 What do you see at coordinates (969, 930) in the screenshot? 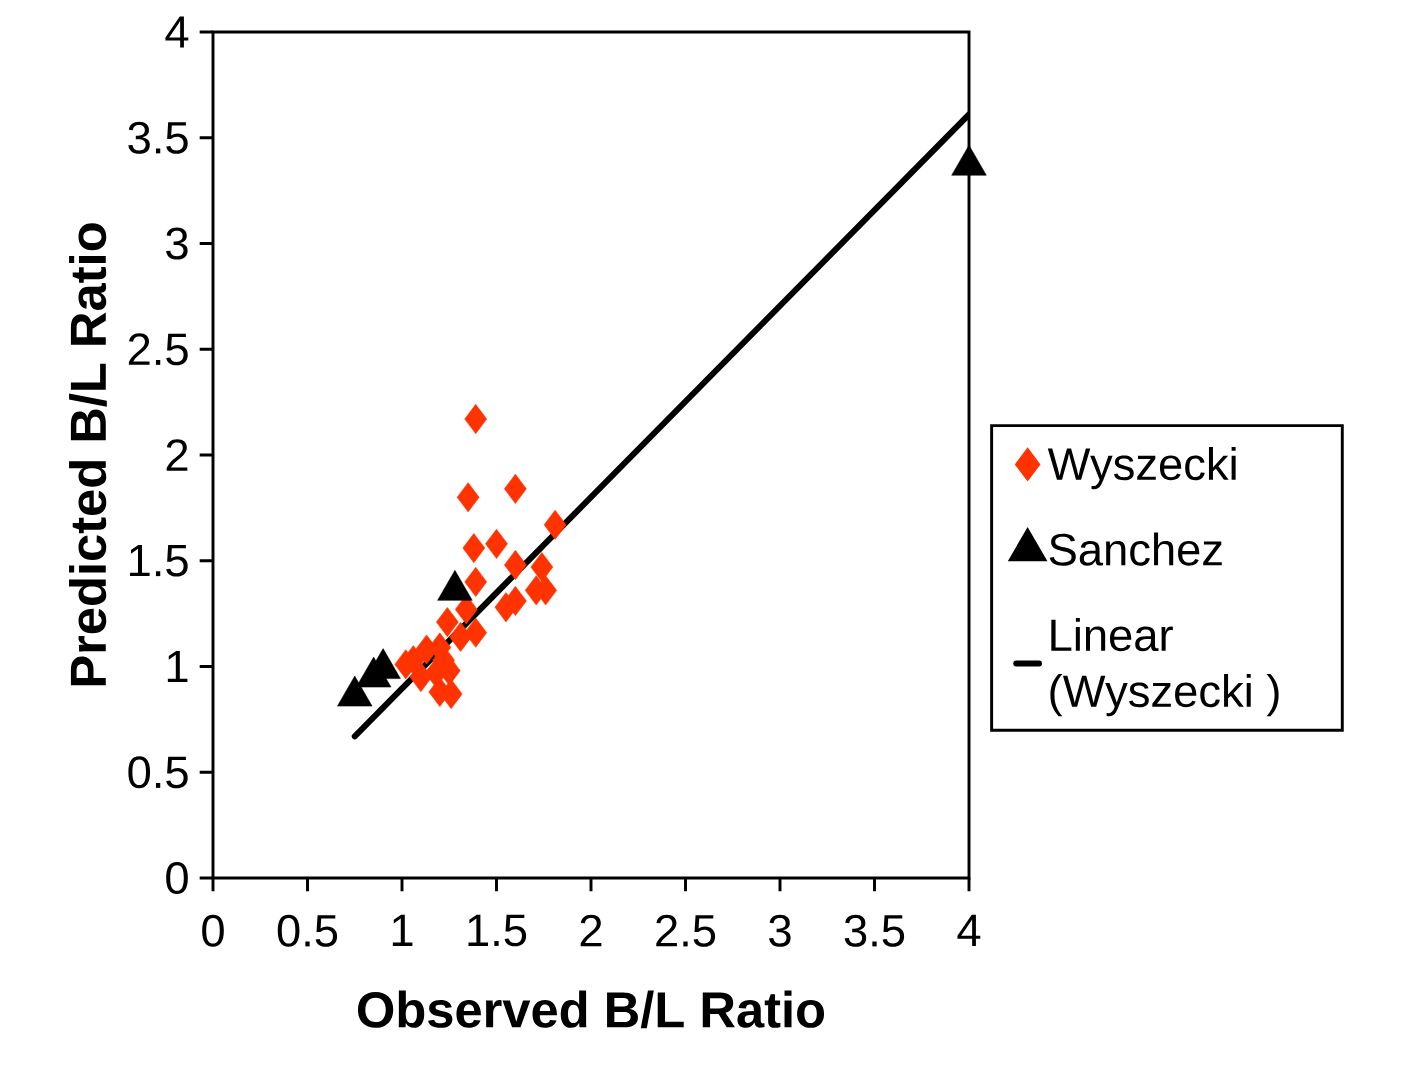
I see `x-tick-label: 4` at bounding box center [969, 930].